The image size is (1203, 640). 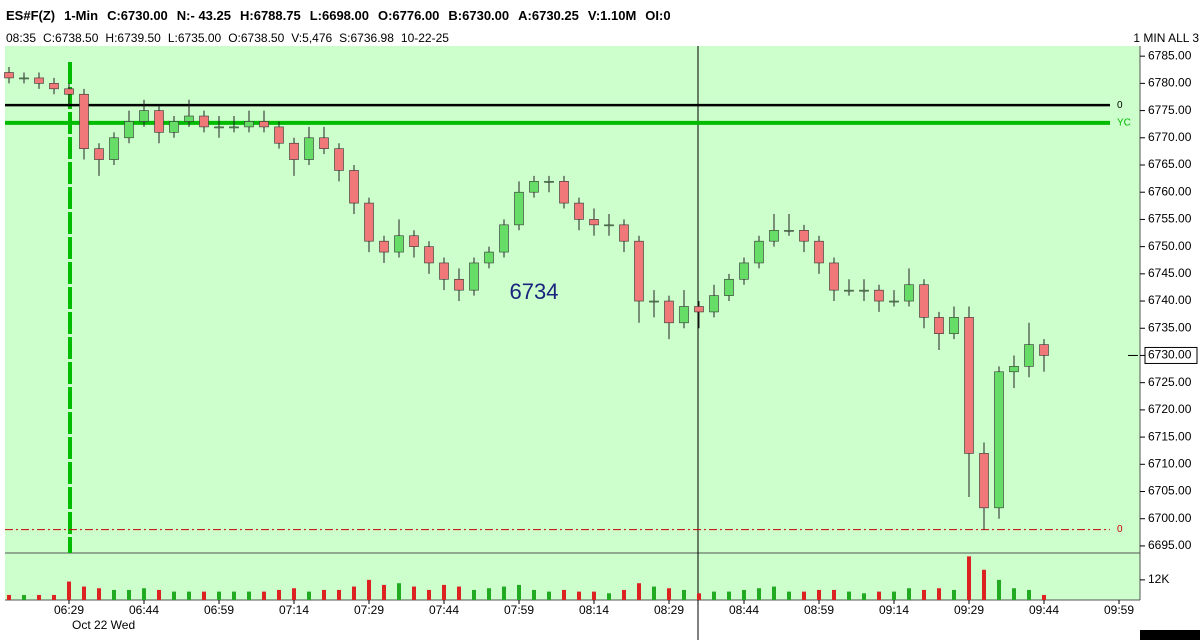 I want to click on y-tick-label: 6760.00, so click(x=1170, y=191).